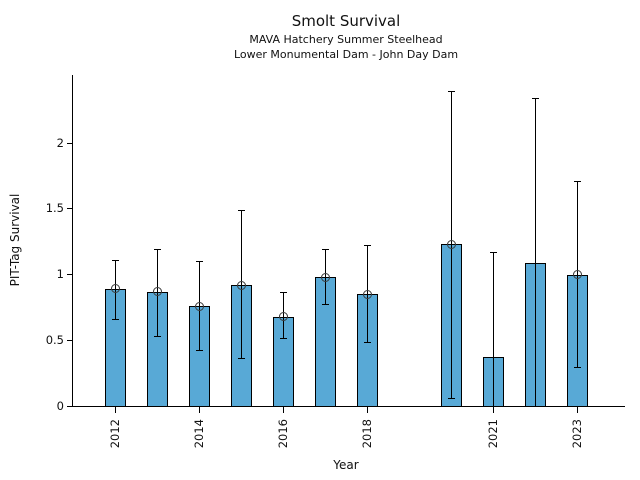 The width and height of the screenshot is (640, 480). Describe the element at coordinates (115, 319) in the screenshot. I see `error-cap-bottom-2012` at that location.